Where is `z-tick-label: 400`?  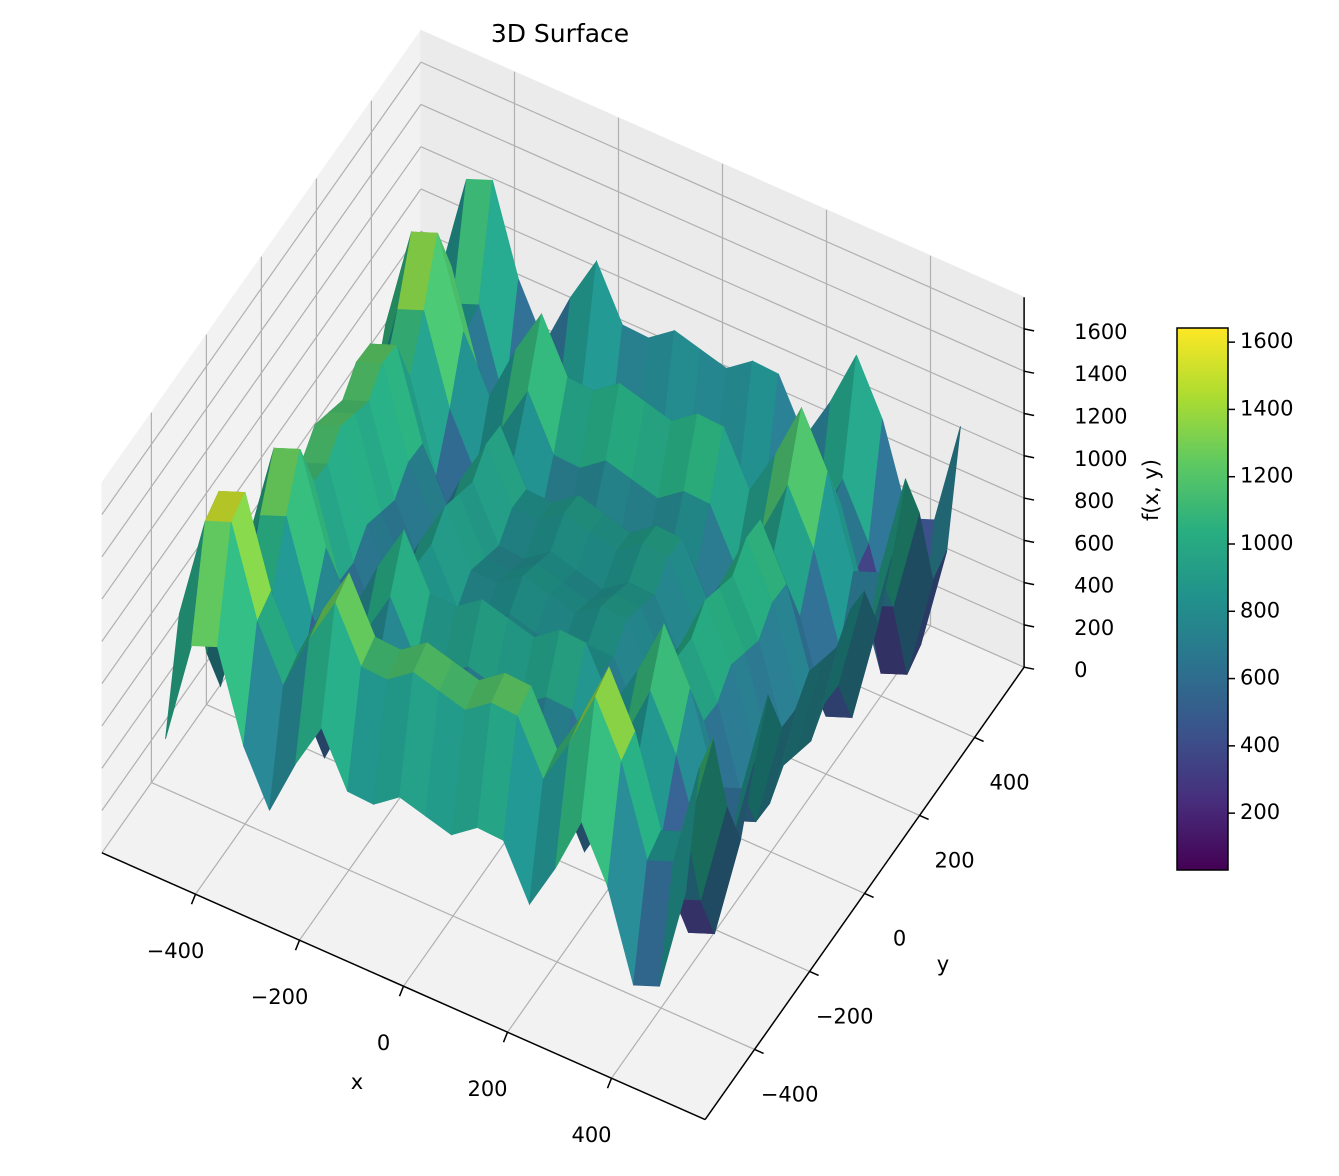
z-tick-label: 400 is located at coordinates (1094, 586).